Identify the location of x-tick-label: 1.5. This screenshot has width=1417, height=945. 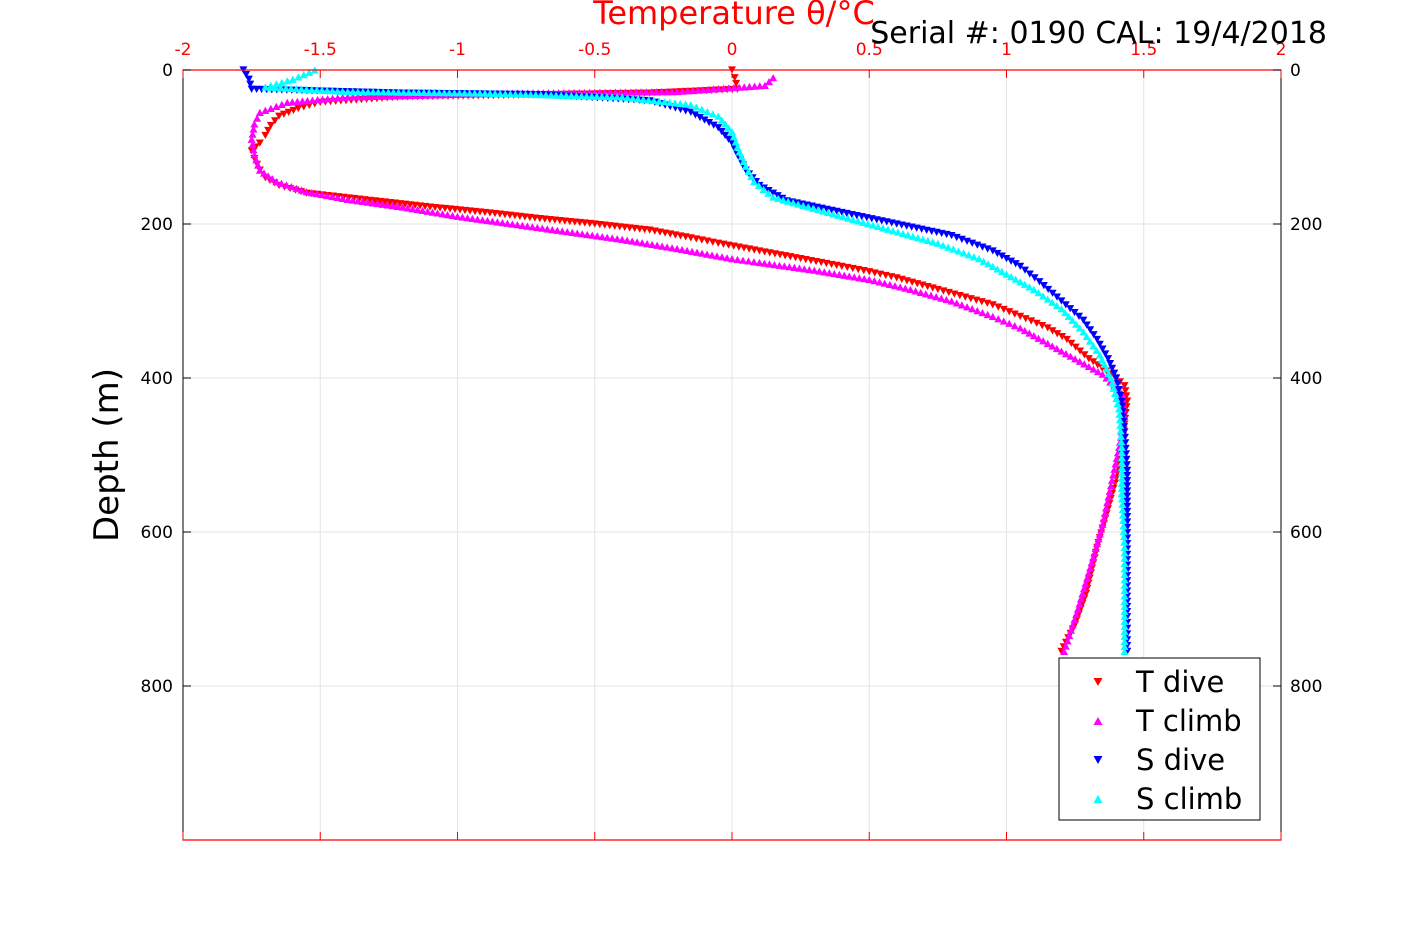
(1143, 50).